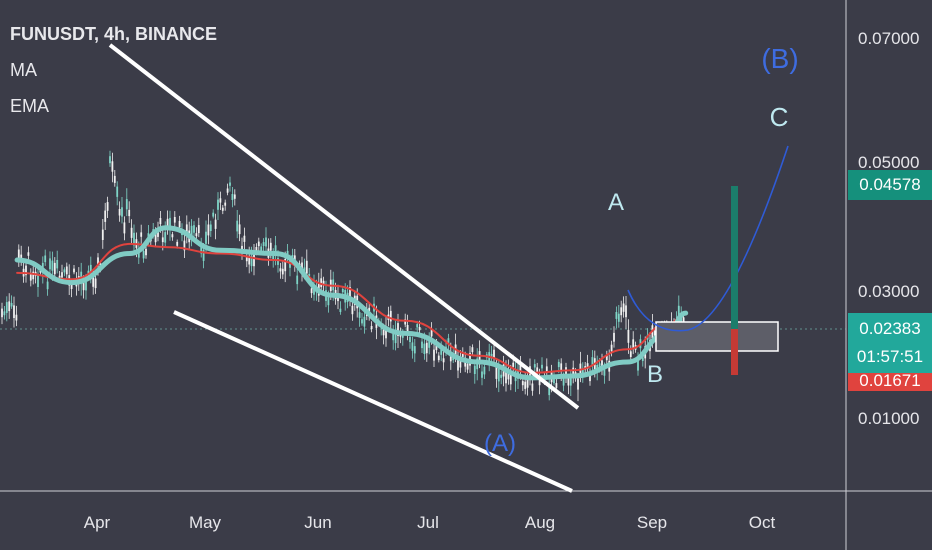 This screenshot has height=550, width=932. What do you see at coordinates (888, 418) in the screenshot?
I see `price-tick-0-010: 0.01000` at bounding box center [888, 418].